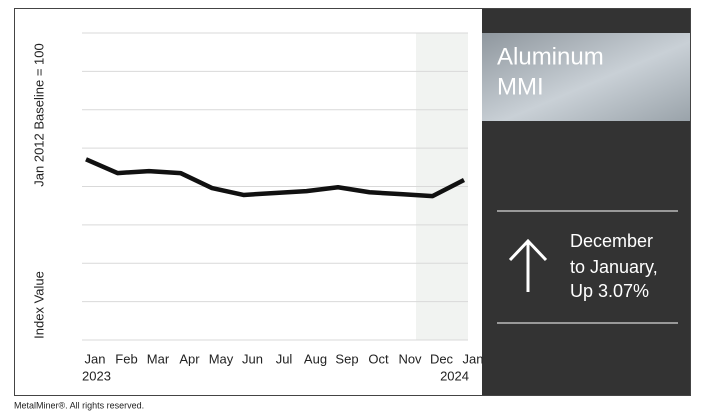 This screenshot has width=704, height=420. Describe the element at coordinates (284, 358) in the screenshot. I see `x-tick-label: Jul` at that location.